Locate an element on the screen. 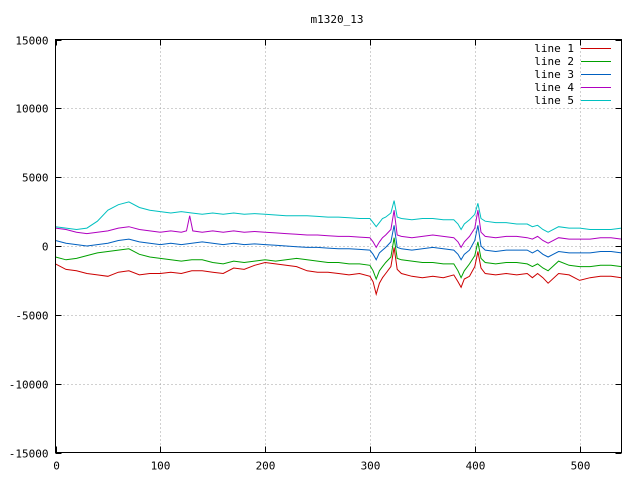  legend-label: line 2 is located at coordinates (554, 61).